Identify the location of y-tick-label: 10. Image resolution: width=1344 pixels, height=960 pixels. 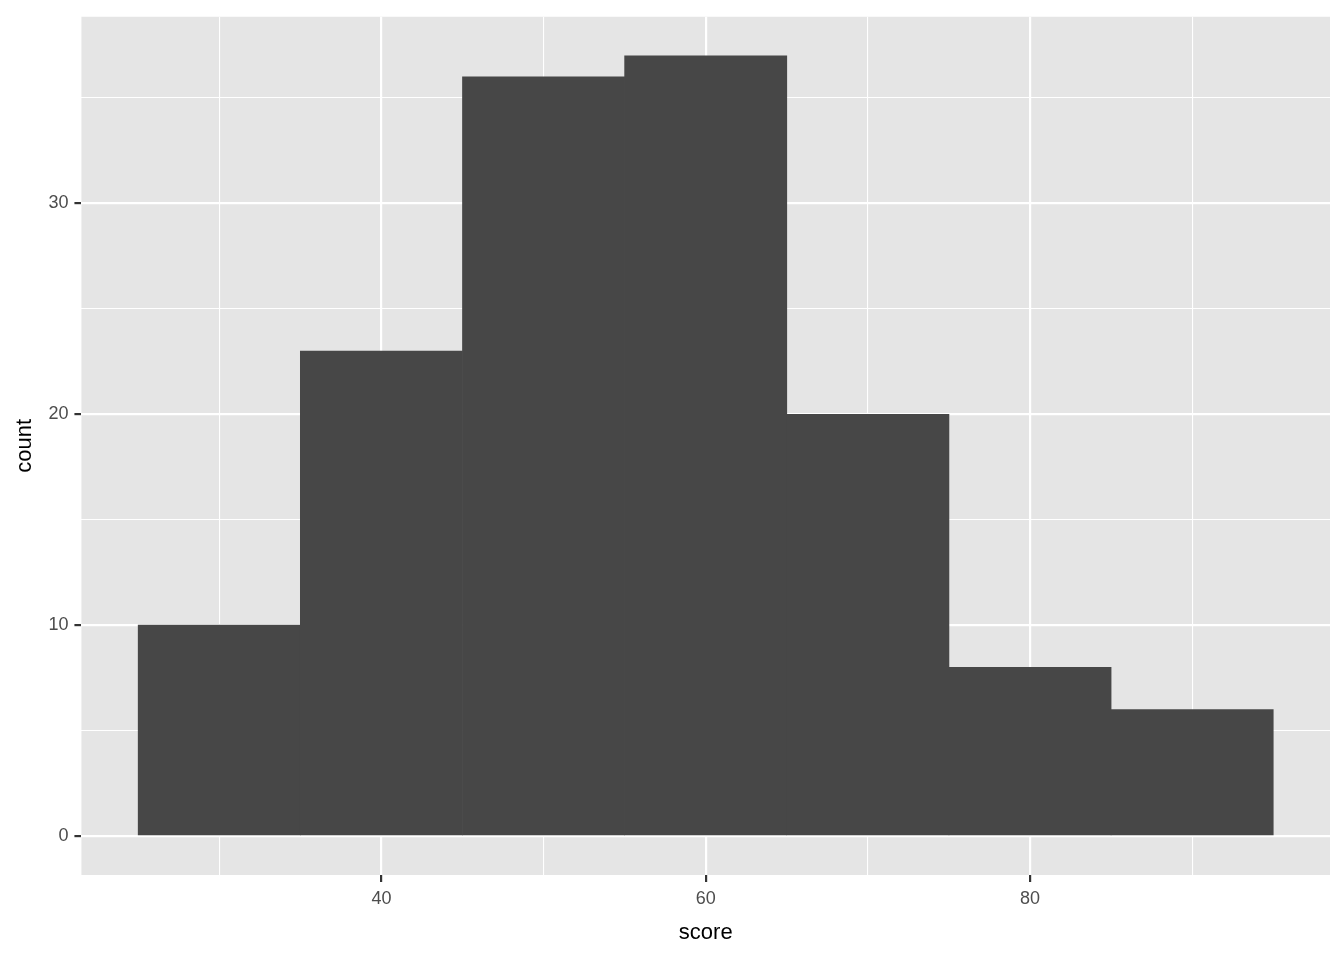
(58, 624).